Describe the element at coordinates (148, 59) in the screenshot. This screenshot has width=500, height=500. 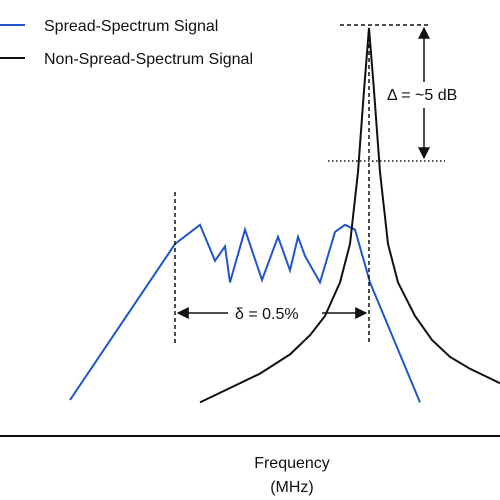
I see `legend-label-nonspread: Non-Spread-Spectrum Signal` at that location.